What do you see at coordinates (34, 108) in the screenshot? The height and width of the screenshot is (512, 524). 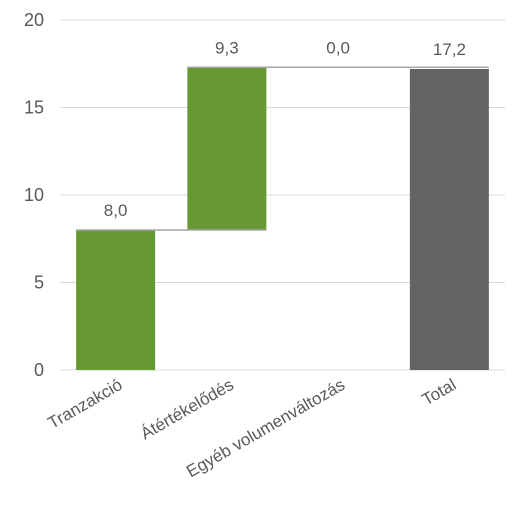 I see `y-tick-label: 15` at bounding box center [34, 108].